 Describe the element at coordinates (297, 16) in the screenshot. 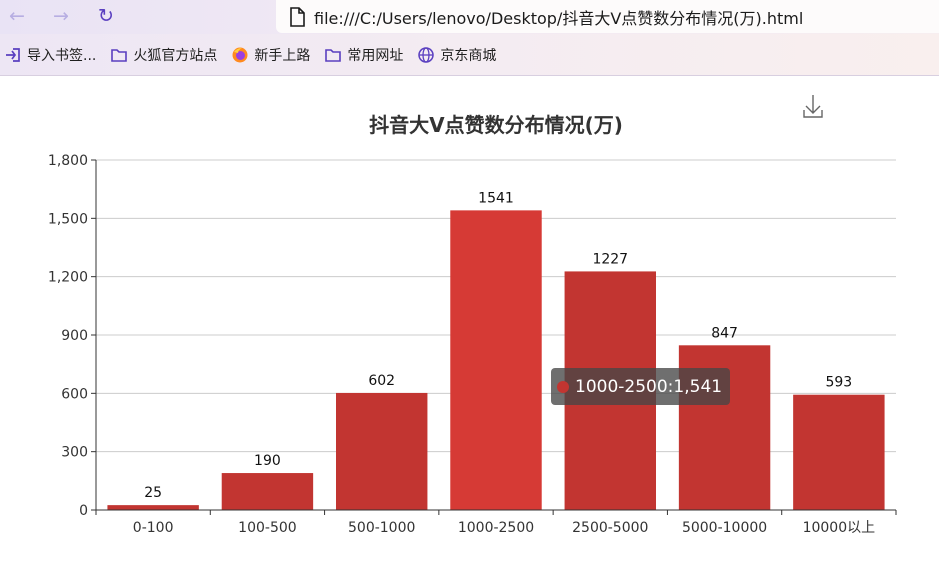

I see `document-icon` at that location.